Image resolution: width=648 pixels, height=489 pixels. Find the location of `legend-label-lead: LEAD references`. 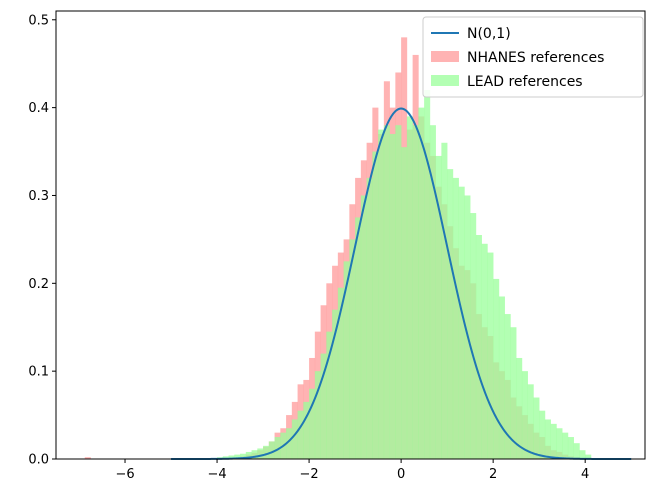

legend-label-lead: LEAD references is located at coordinates (525, 82).